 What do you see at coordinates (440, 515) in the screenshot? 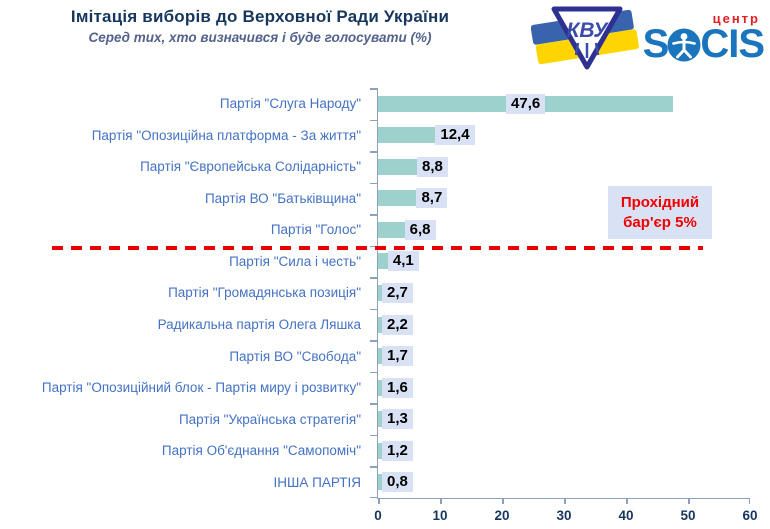
I see `x-axis-tick-label: 10` at bounding box center [440, 515].